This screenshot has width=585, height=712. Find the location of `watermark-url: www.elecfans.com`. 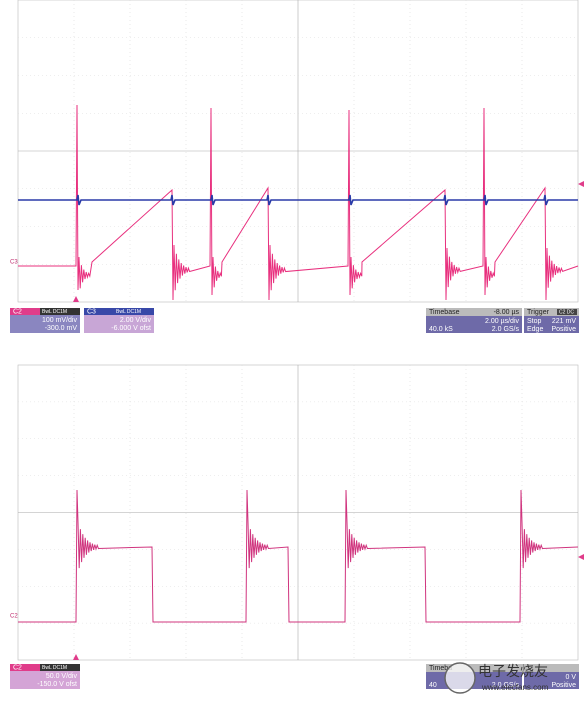

watermark-url: www.elecfans.com is located at coordinates (515, 687).